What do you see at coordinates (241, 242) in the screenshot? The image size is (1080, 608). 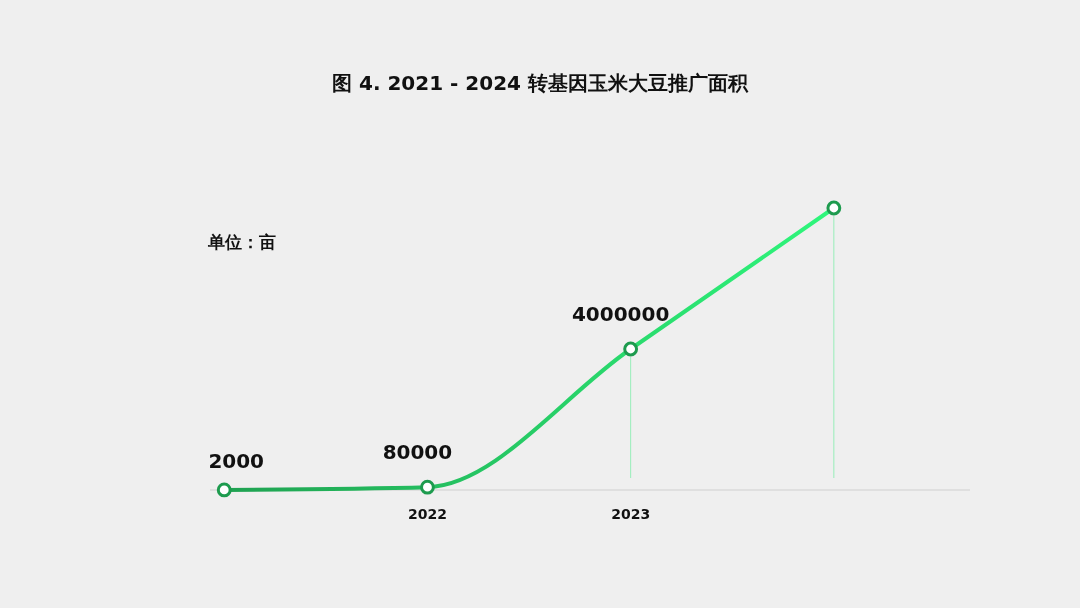 I see `annotation: 单位：亩` at bounding box center [241, 242].